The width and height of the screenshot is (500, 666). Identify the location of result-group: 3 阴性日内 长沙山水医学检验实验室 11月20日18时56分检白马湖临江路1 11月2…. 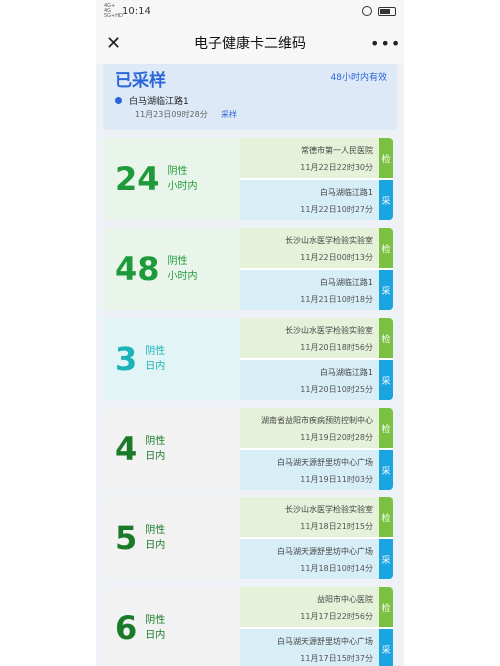
(248, 359).